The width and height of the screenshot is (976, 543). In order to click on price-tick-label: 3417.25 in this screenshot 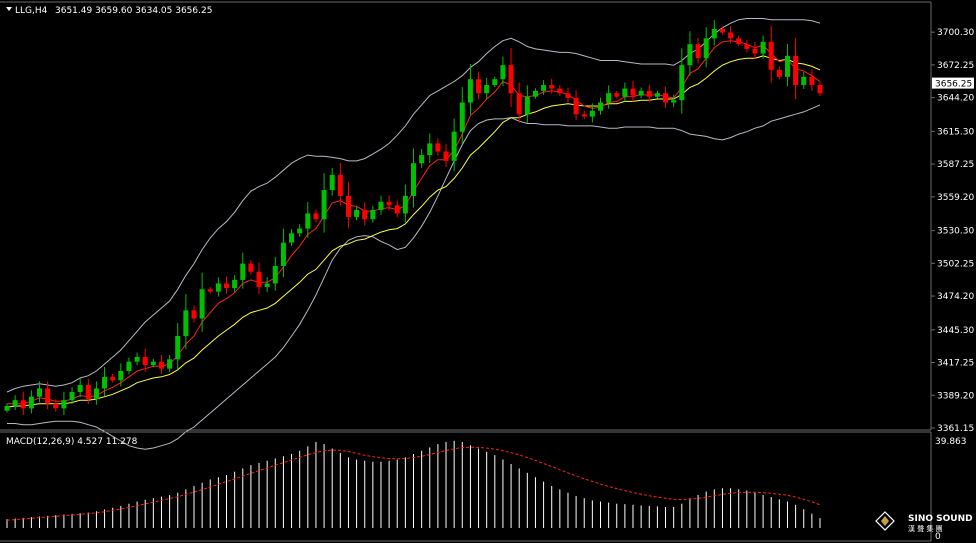, I will do `click(955, 364)`.